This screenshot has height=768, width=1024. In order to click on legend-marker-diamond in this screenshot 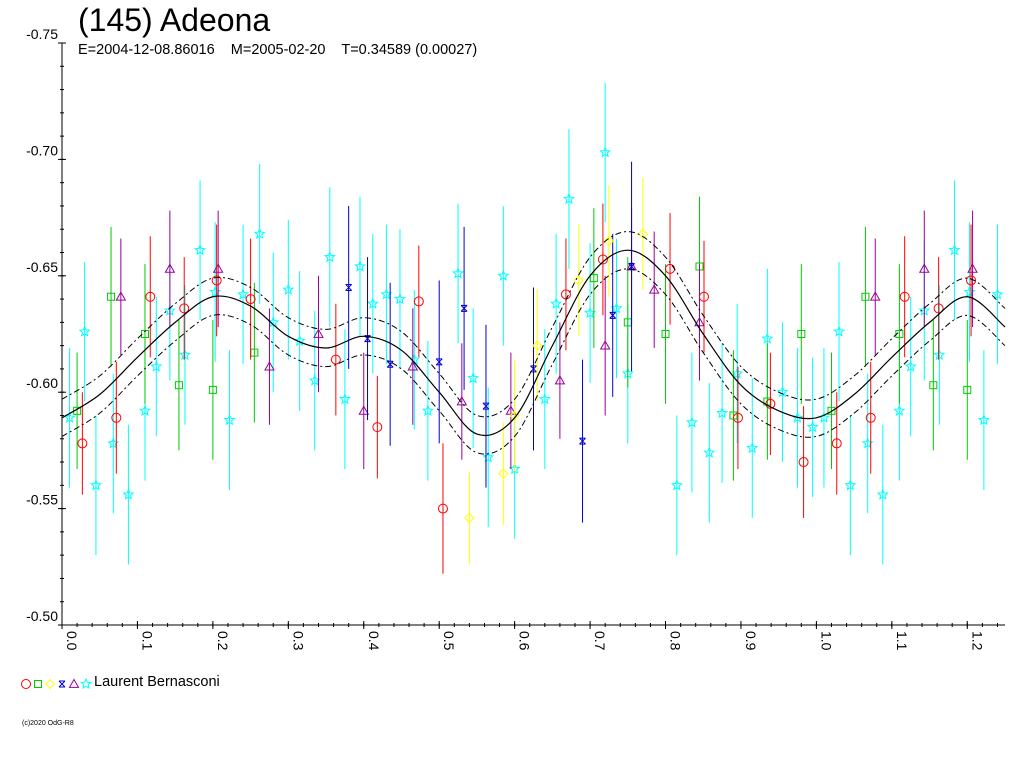, I will do `click(50, 684)`.